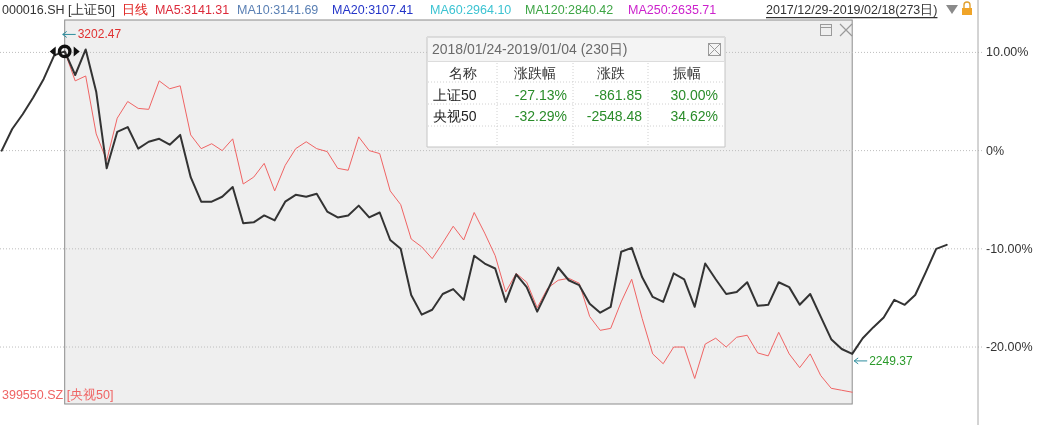 The image size is (1038, 425). What do you see at coordinates (614, 116) in the screenshot?
I see `cell: -2548.48` at bounding box center [614, 116].